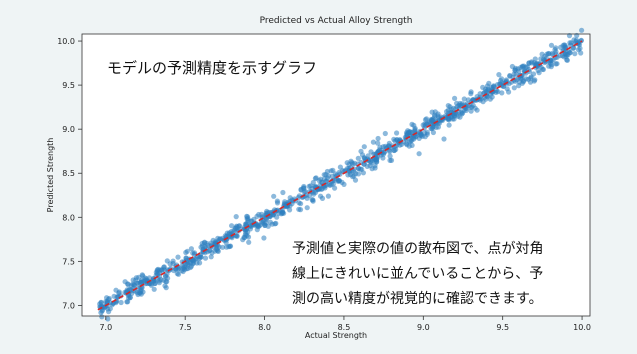 The image size is (637, 354). What do you see at coordinates (68, 261) in the screenshot?
I see `y-tick-label: 7.5` at bounding box center [68, 261].